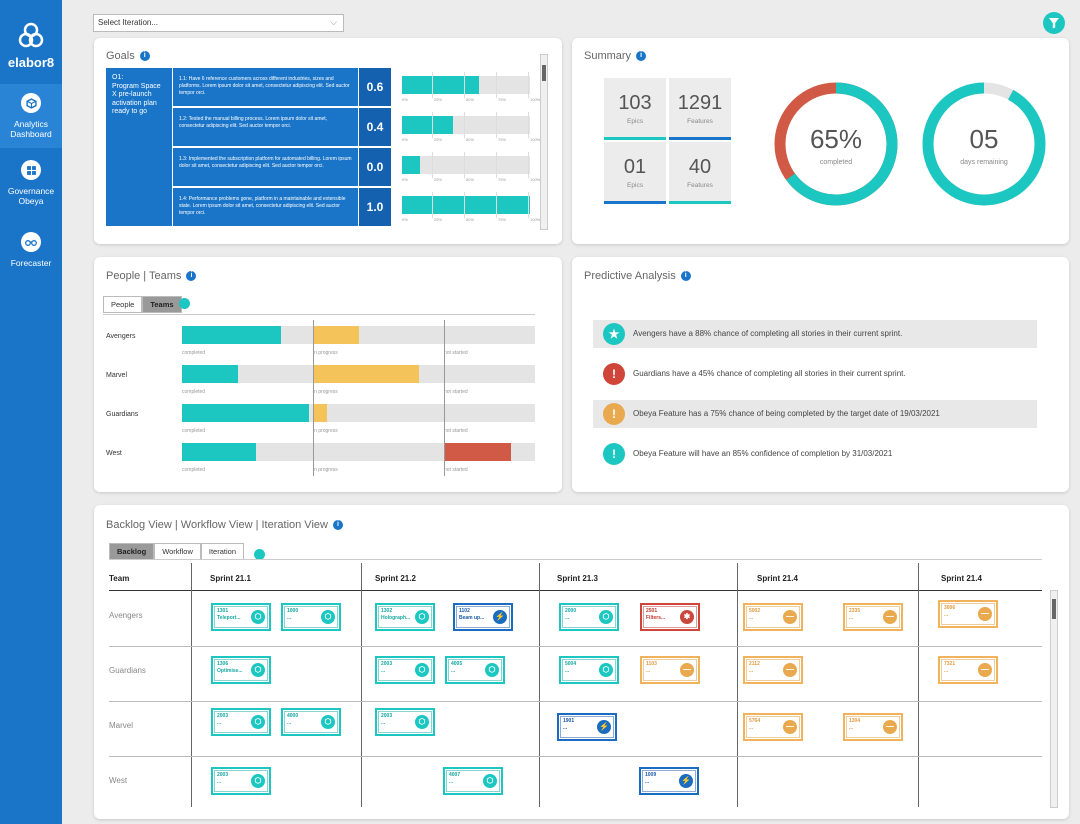  What do you see at coordinates (177, 551) in the screenshot?
I see `tab-workflow: Workflow` at bounding box center [177, 551].